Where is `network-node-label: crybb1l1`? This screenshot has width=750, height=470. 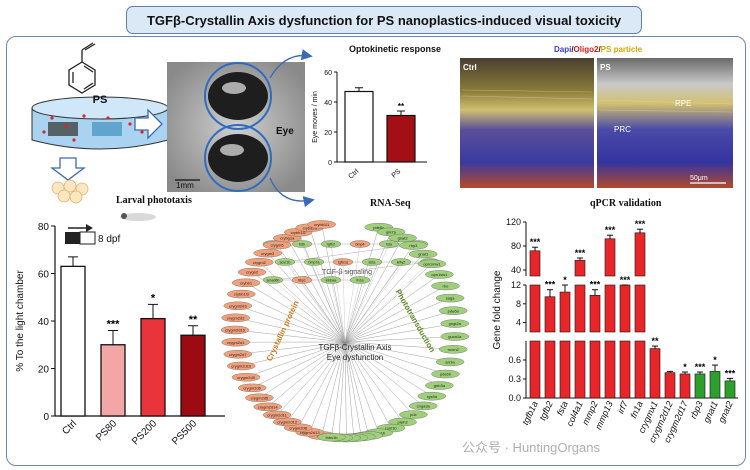
network-node-label: crybb1l1 is located at coordinates (322, 224).